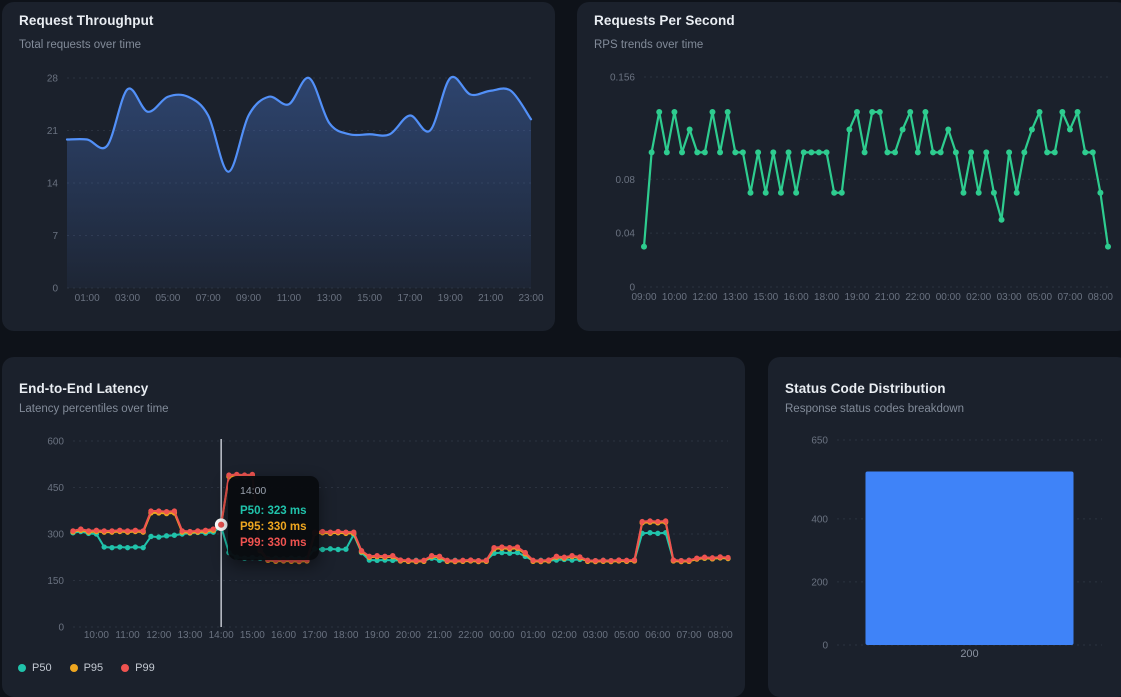 This screenshot has width=1121, height=697. Describe the element at coordinates (167, 298) in the screenshot. I see `x-tick-label: 05:00` at that location.